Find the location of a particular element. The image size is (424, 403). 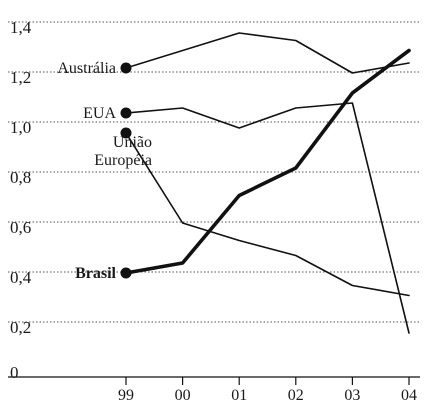

y-tick-label: 0,6 is located at coordinates (20, 227).